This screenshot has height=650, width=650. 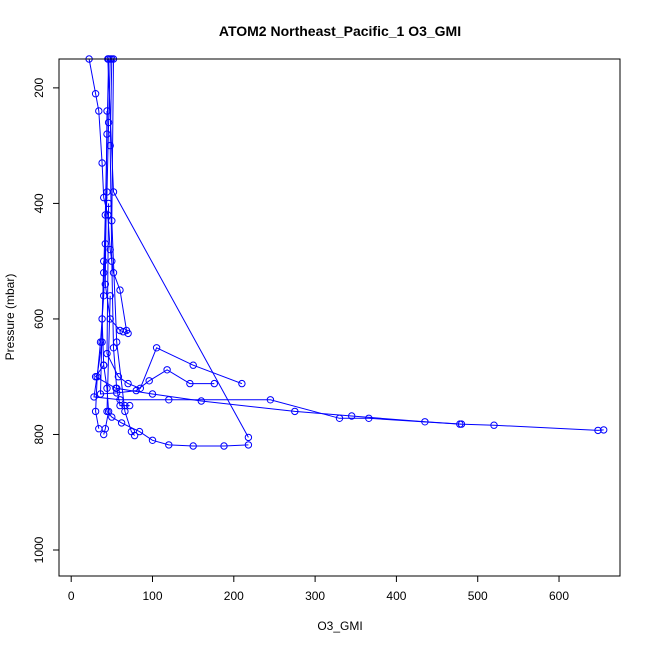 I want to click on y-tick-label: 800, so click(x=39, y=434).